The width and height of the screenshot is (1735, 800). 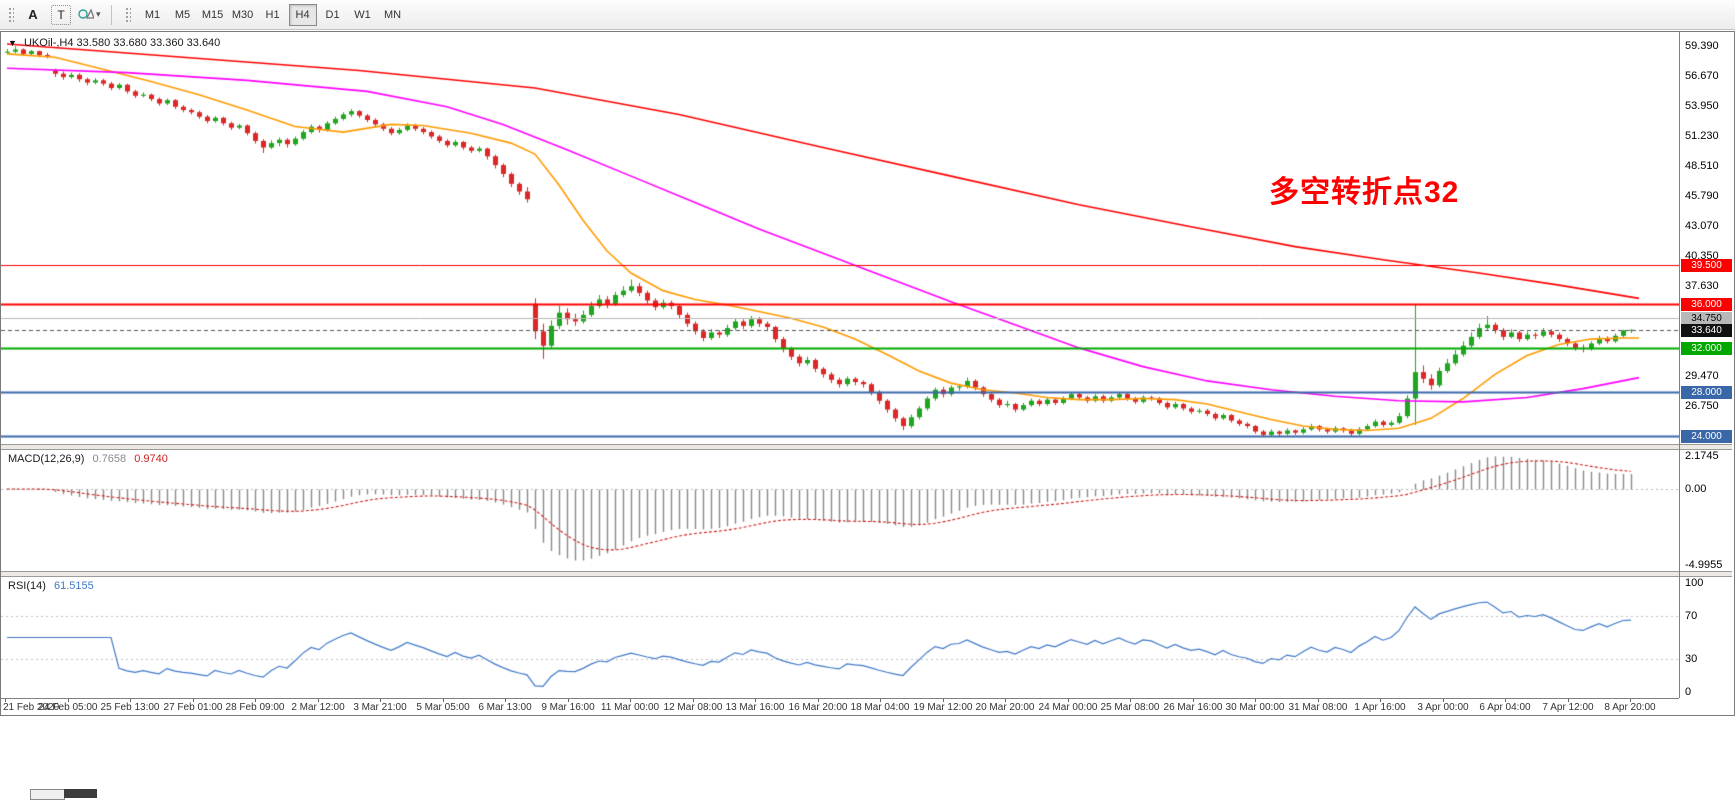 What do you see at coordinates (27, 586) in the screenshot?
I see `rsi-title-text: RSI(14)` at bounding box center [27, 586].